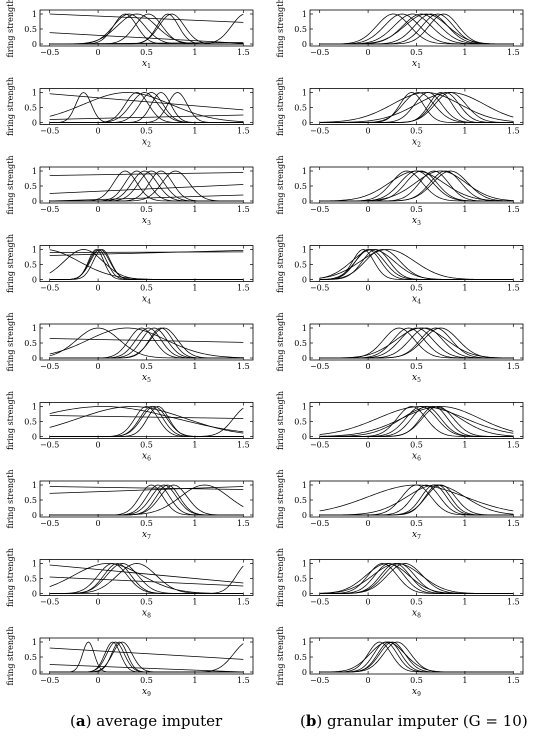 The image size is (550, 743). Describe the element at coordinates (416, 300) in the screenshot. I see `x-axis-label: x4` at that location.